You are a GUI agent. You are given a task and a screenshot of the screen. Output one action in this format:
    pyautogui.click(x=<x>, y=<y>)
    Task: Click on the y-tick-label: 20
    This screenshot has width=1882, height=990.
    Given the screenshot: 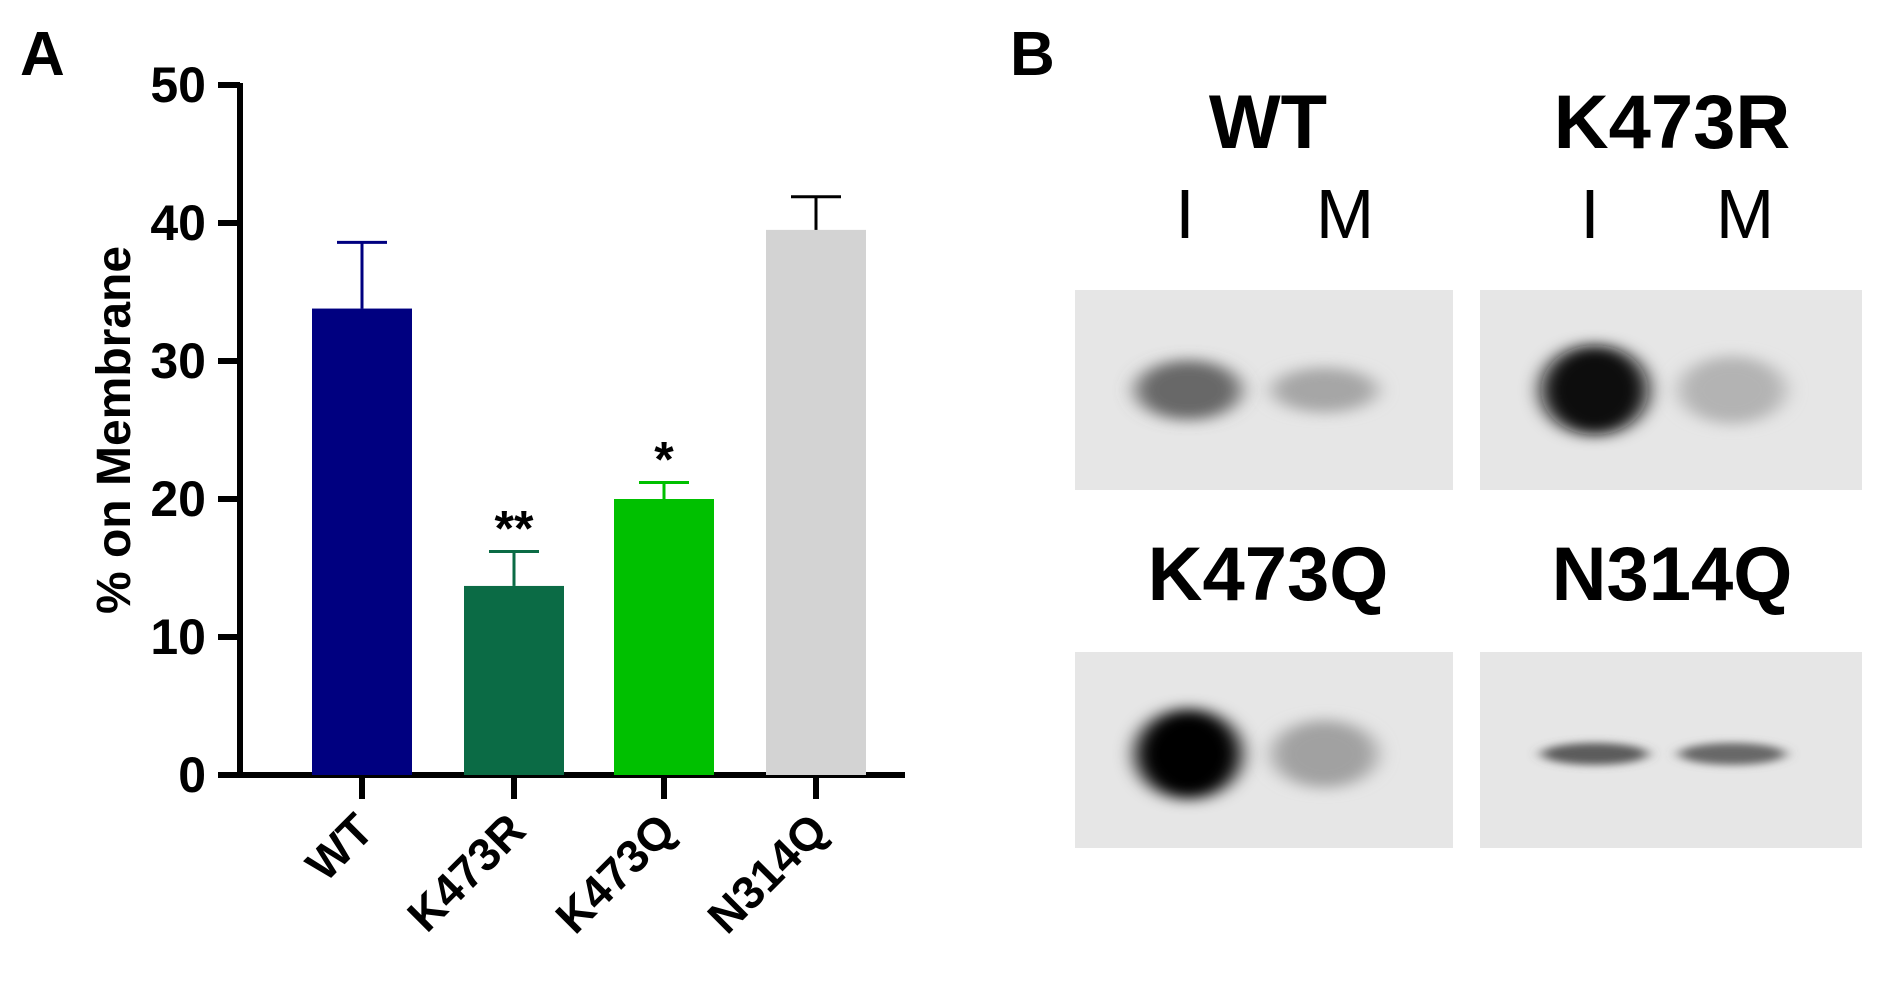 What is the action you would take?
    pyautogui.click(x=178, y=499)
    